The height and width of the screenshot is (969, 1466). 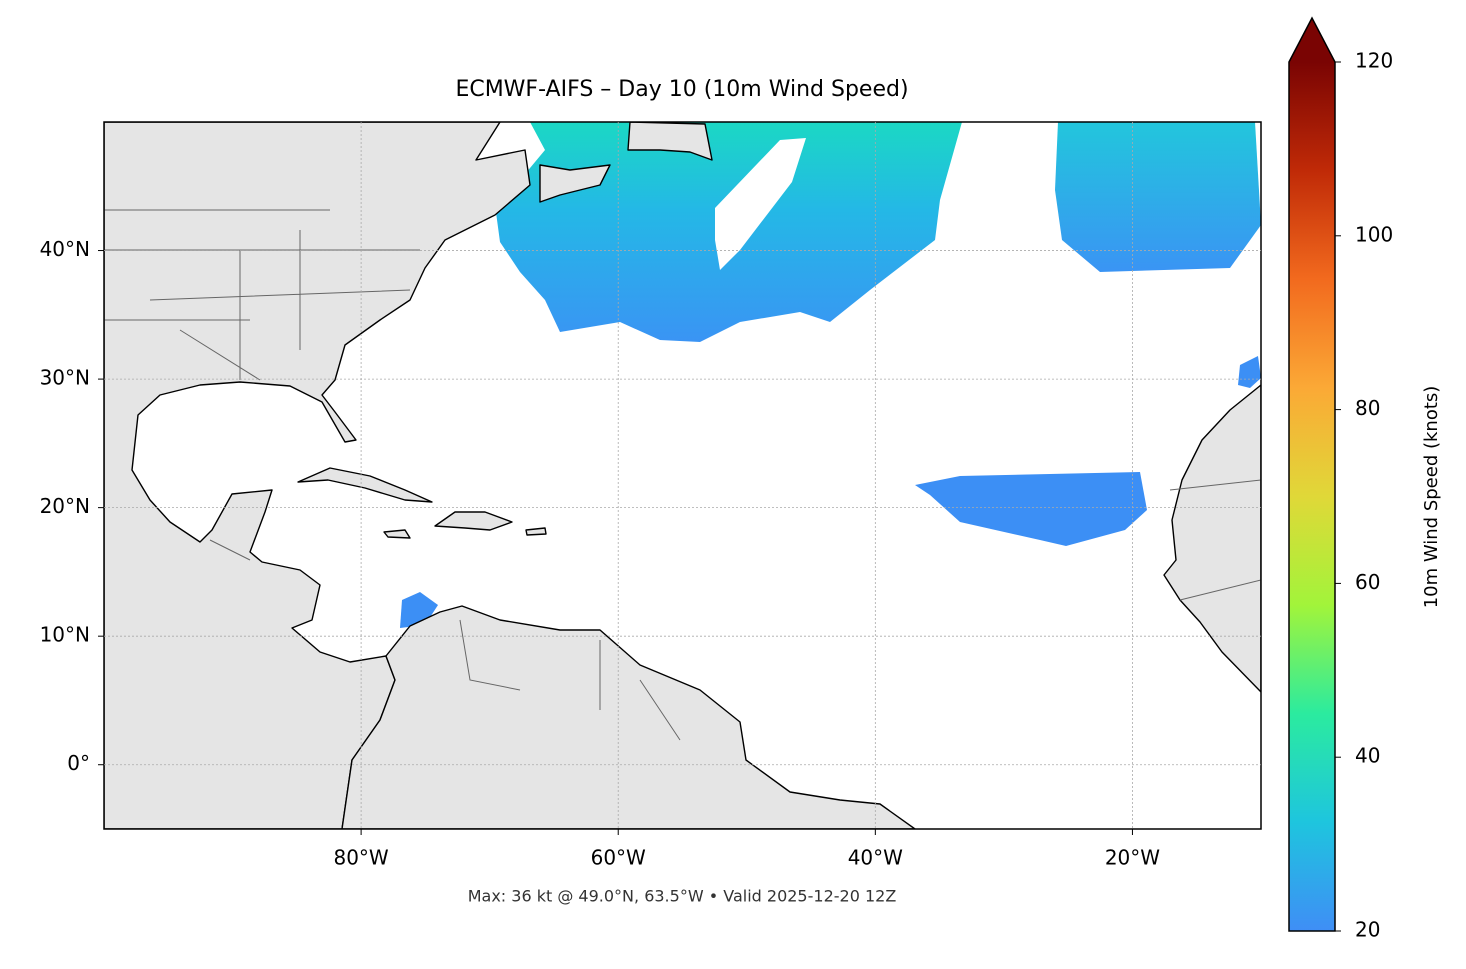 I want to click on y-tick-label: 10°N, so click(x=65, y=635).